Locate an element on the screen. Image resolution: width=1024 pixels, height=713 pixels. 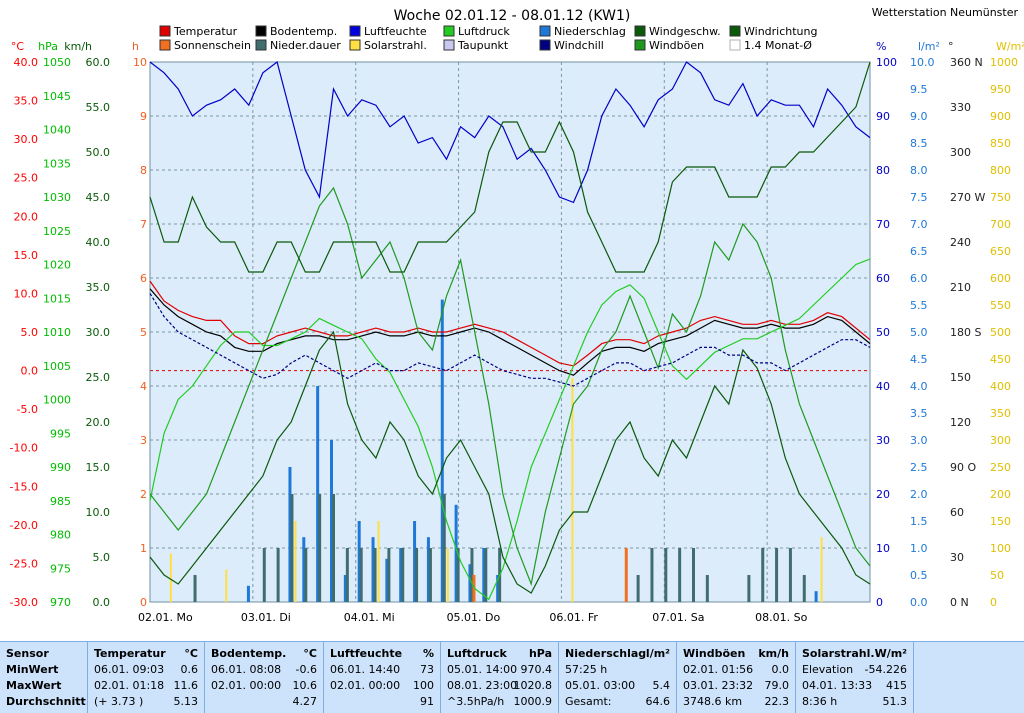
stats-cell-value: 0.6 is located at coordinates (189, 669).